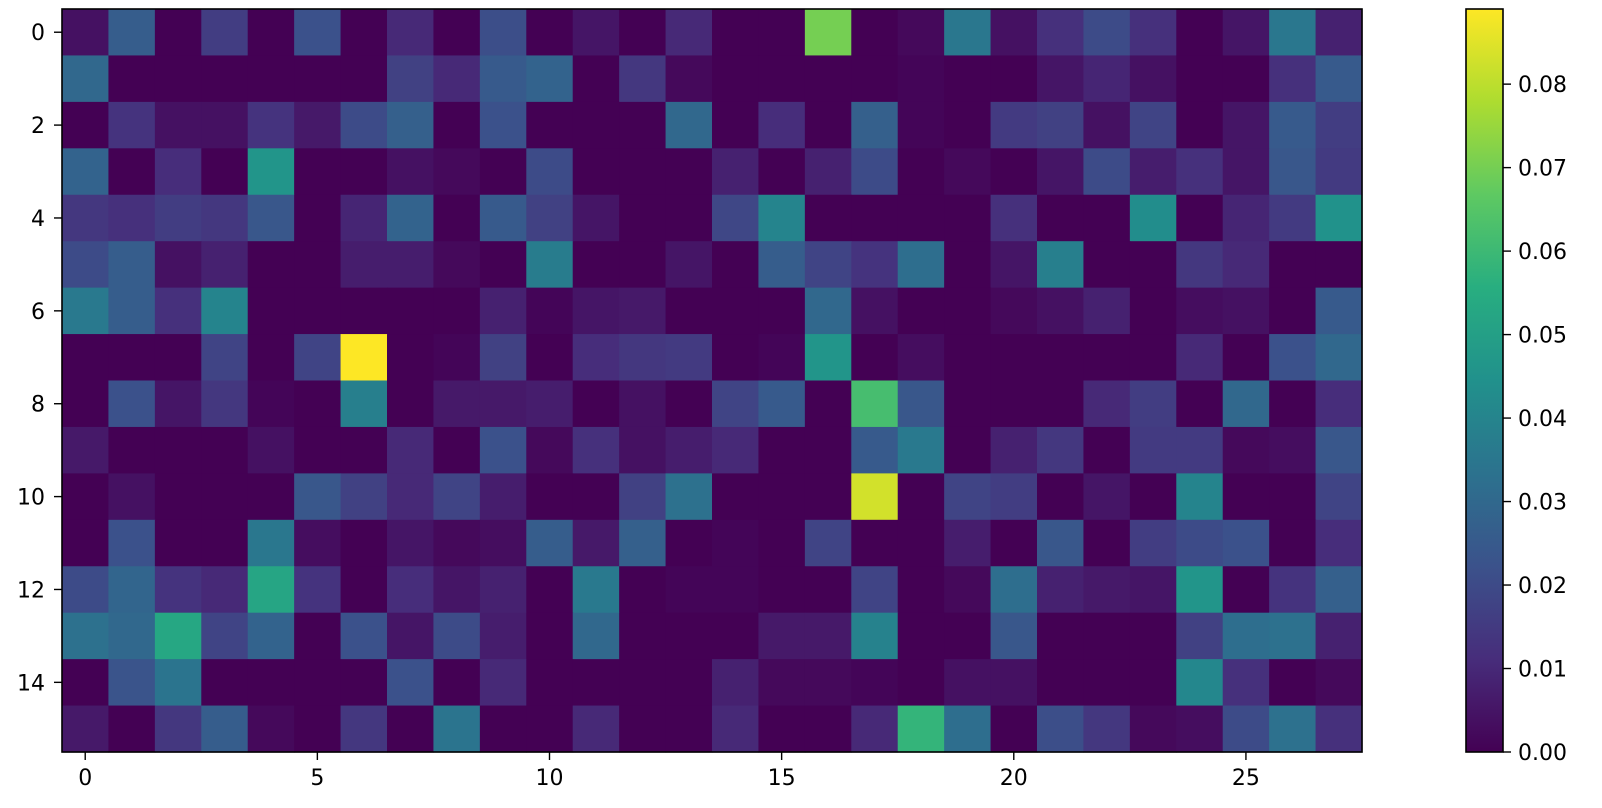  Describe the element at coordinates (1542, 670) in the screenshot. I see `colorbar-tick-label: 0.01` at that location.